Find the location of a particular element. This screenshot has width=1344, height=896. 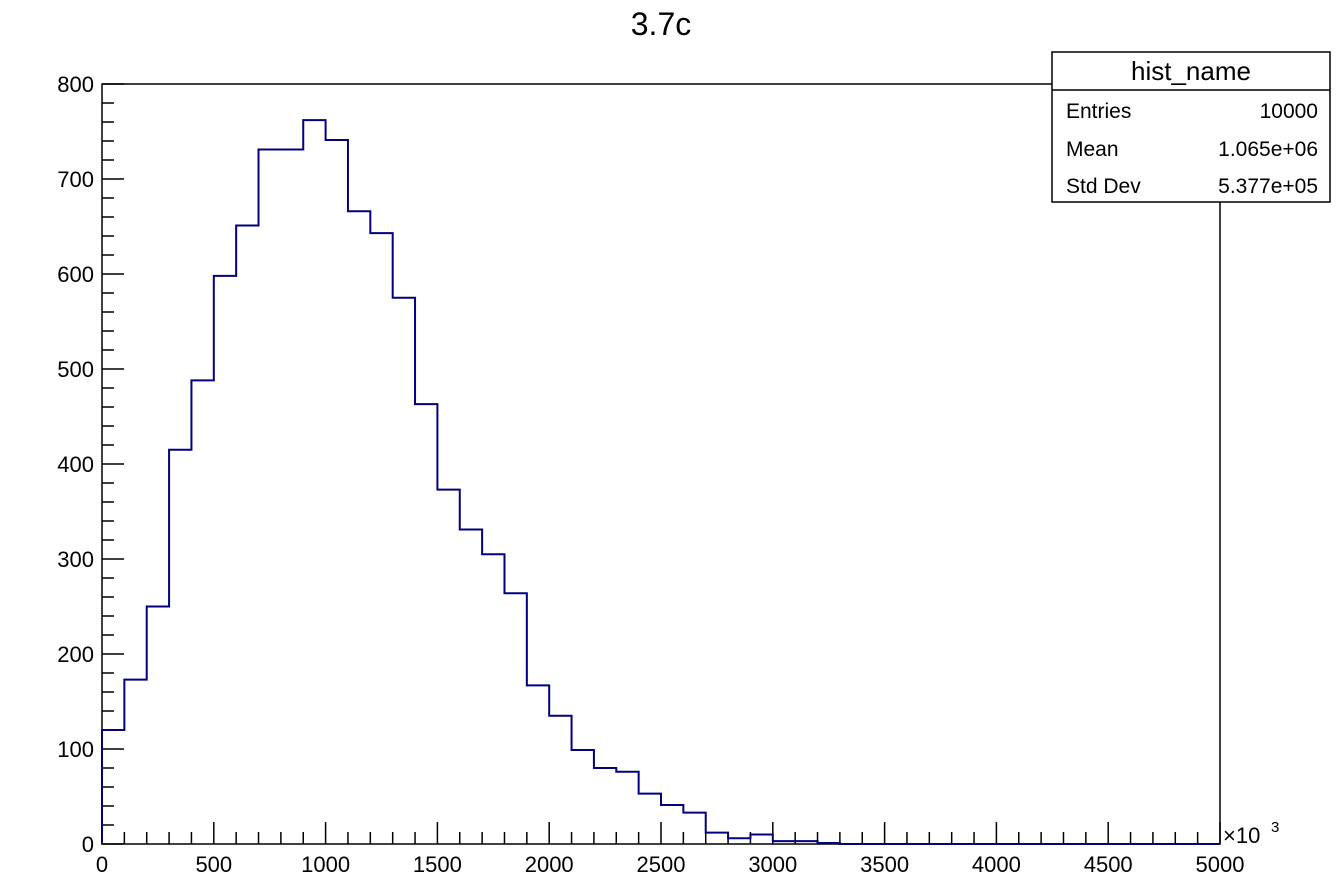

stats-mean-value: 1.065e+06 is located at coordinates (1268, 149).